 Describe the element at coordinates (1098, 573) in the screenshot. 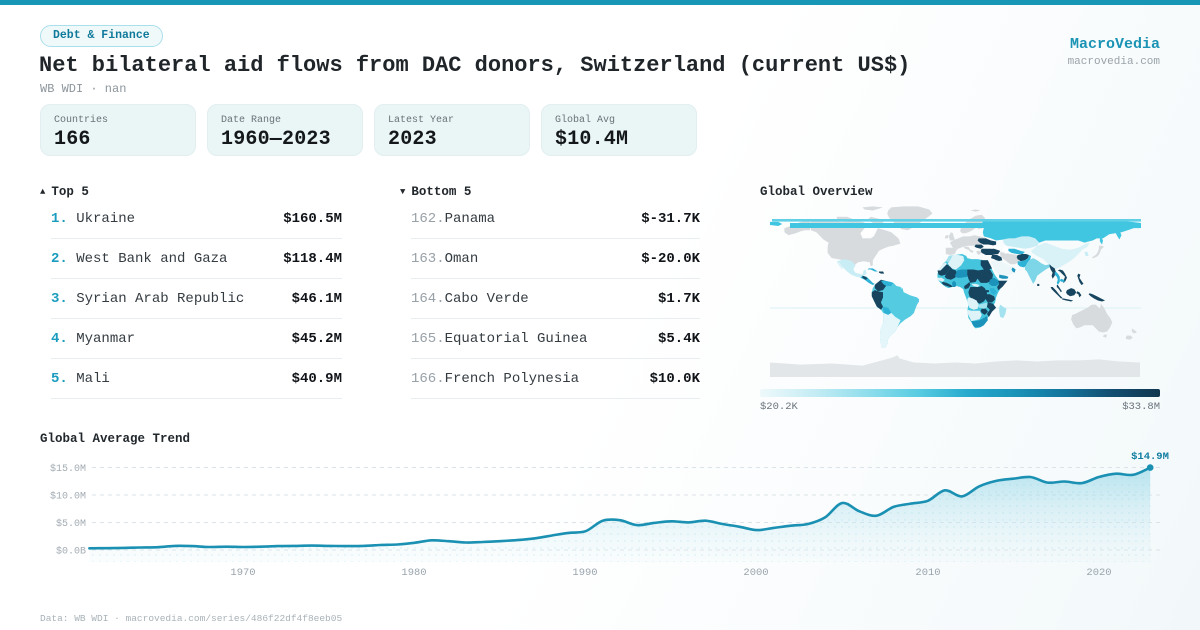

I see `svg-text: 2020` at that location.